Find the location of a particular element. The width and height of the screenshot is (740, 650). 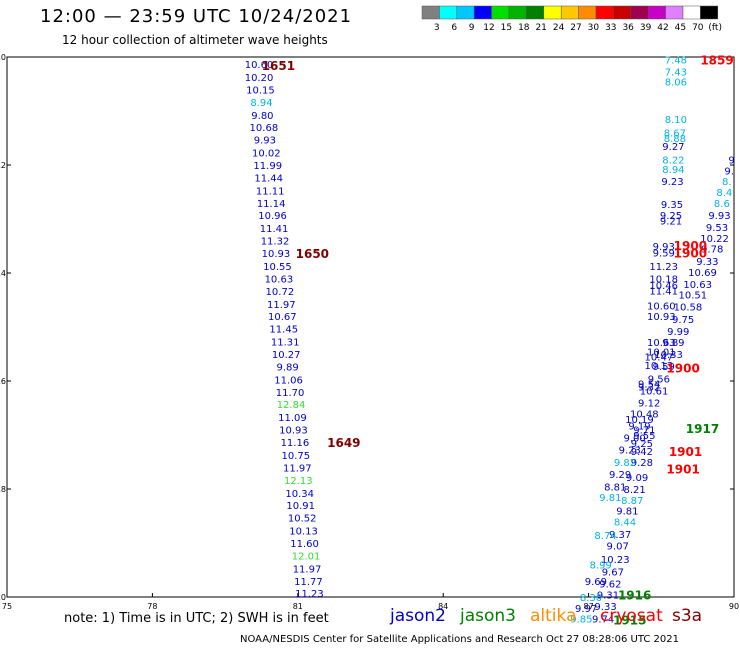

wave-height-value: 10.63 is located at coordinates (279, 279).